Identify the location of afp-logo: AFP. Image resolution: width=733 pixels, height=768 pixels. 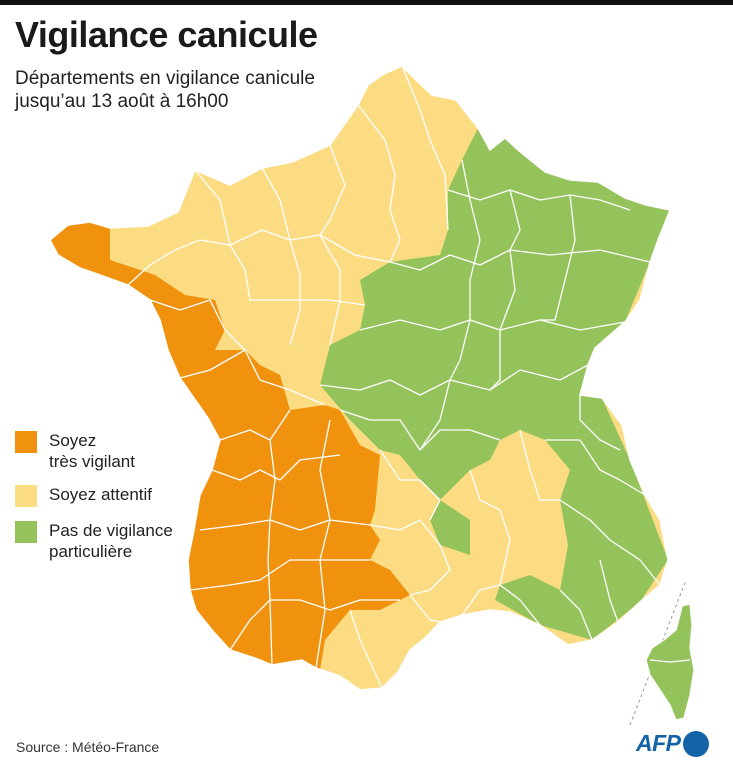
(672, 743).